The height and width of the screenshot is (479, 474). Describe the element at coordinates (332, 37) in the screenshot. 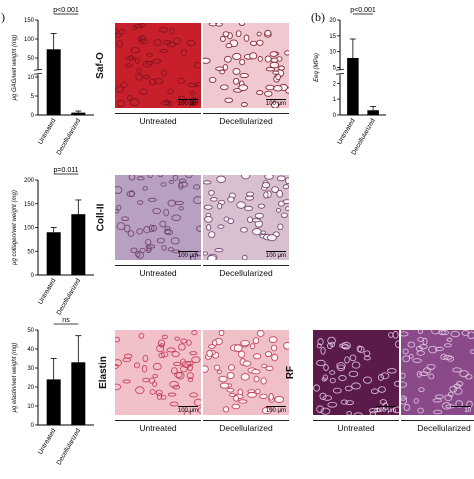

I see `y-tick-label: 15` at that location.